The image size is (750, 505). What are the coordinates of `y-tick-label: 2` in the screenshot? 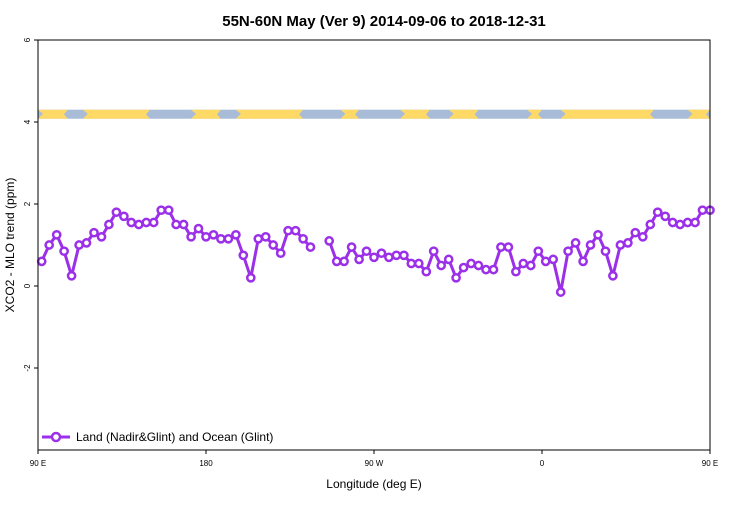 It's located at (27, 203).